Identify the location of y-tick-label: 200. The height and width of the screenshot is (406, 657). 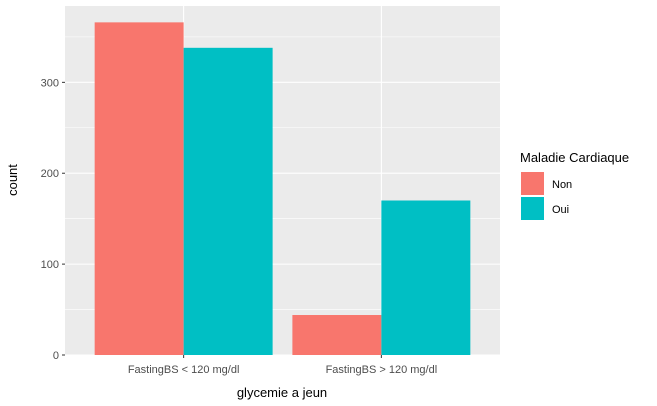
(50, 174).